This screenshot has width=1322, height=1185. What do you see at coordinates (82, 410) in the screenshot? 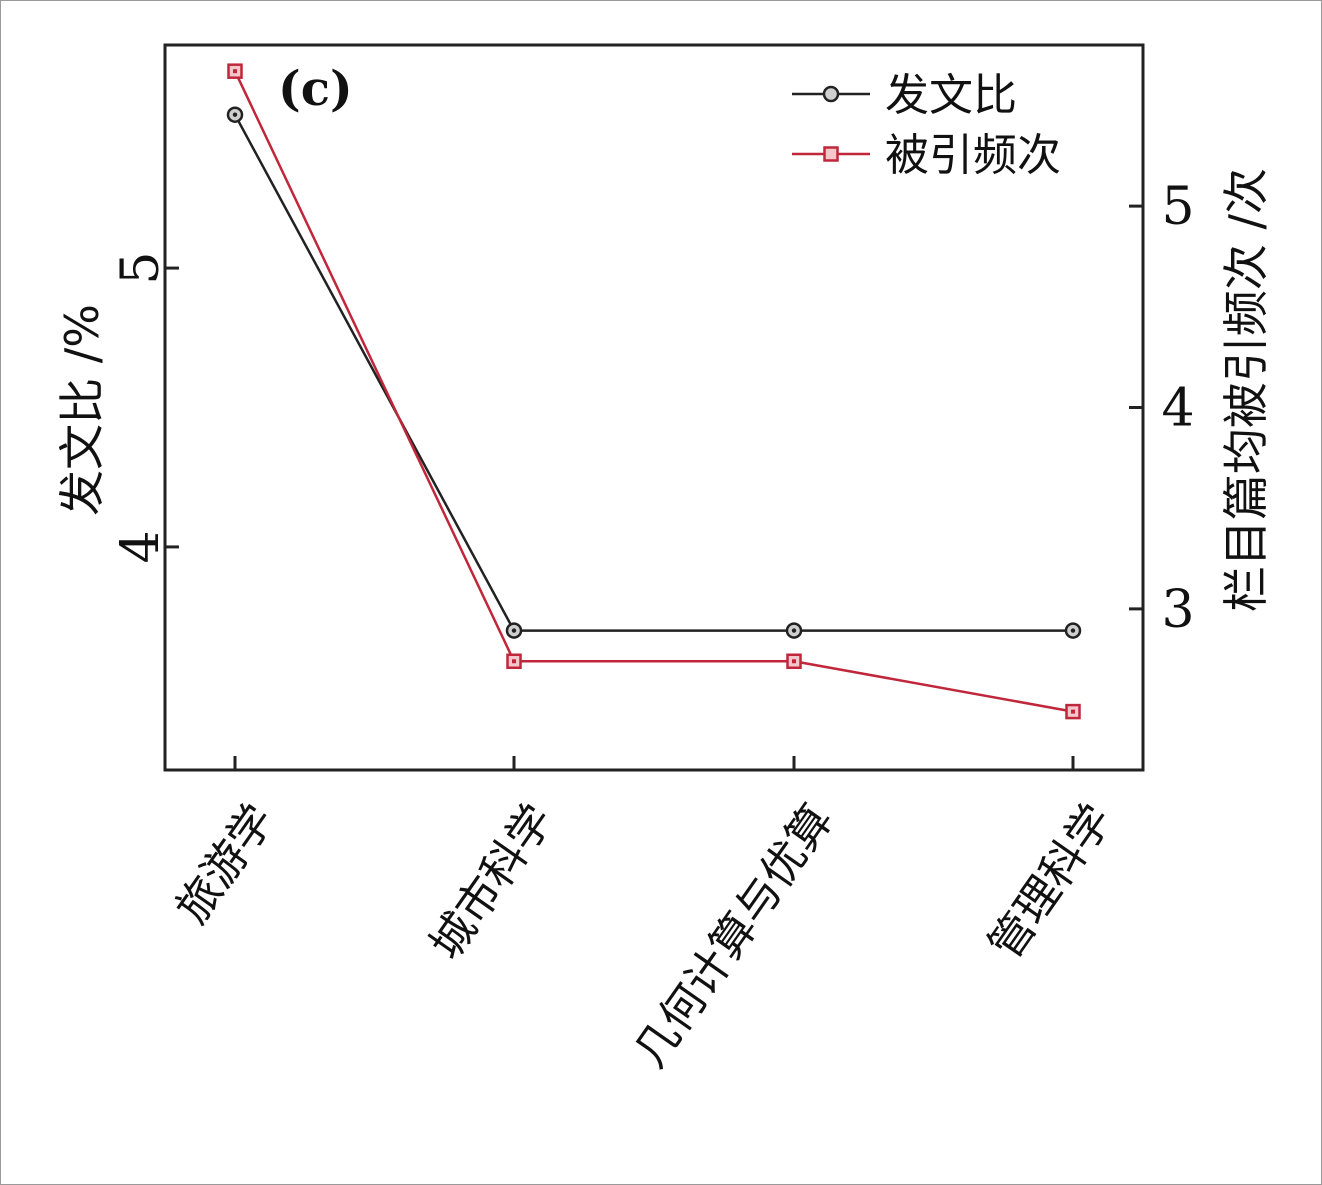
I see `y-left-axis-title: 发文比 /%` at bounding box center [82, 410].